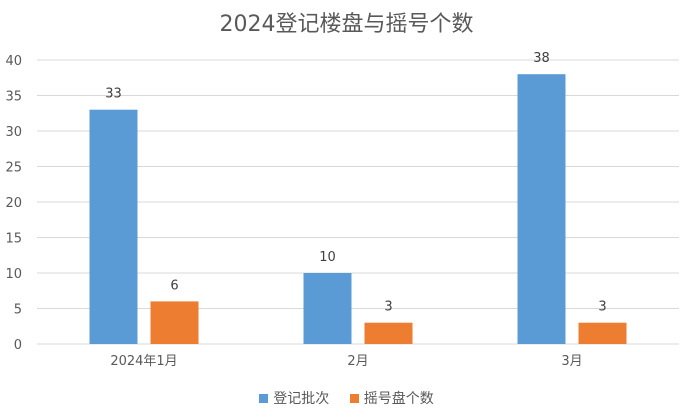  What do you see at coordinates (301, 399) in the screenshot?
I see `legend-label-series-0: 登记批次` at bounding box center [301, 399].